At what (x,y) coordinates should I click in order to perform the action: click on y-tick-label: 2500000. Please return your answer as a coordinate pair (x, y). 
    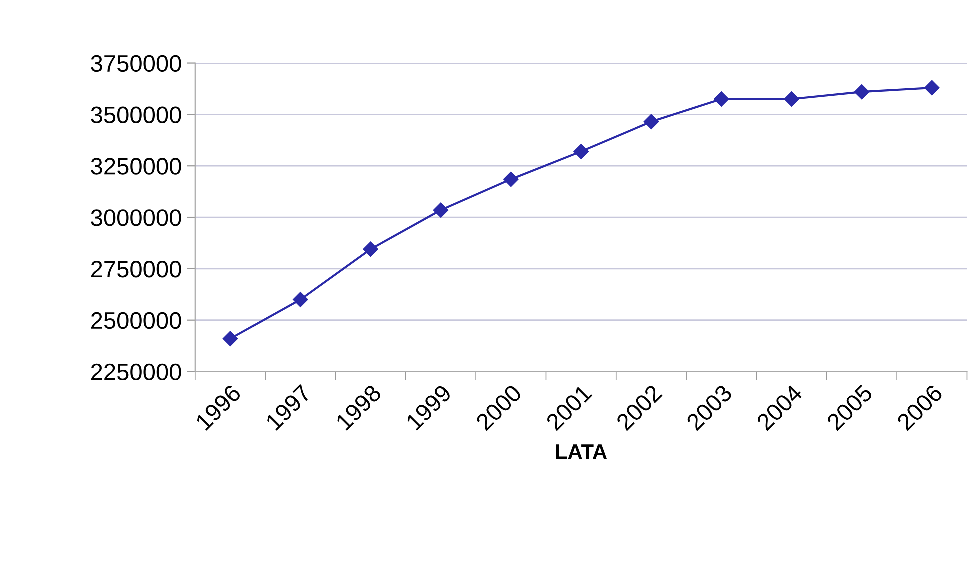
    Looking at the image, I should click on (136, 321).